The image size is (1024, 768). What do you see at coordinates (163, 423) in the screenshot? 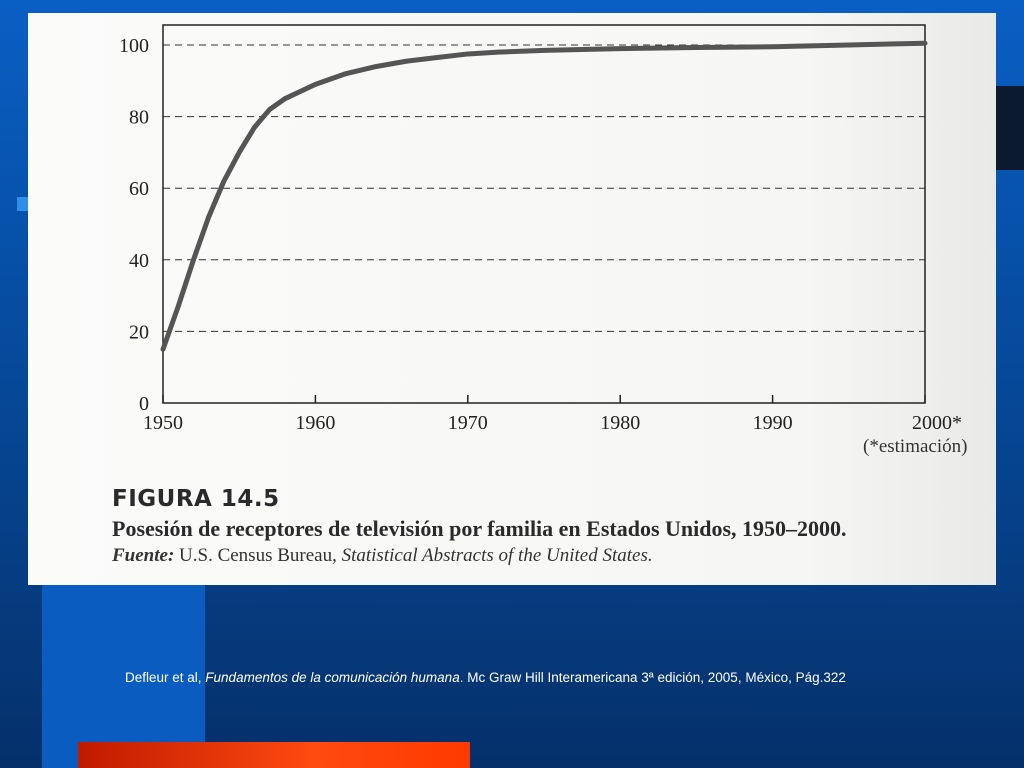
I see `x-tick-label: 1950` at bounding box center [163, 423].